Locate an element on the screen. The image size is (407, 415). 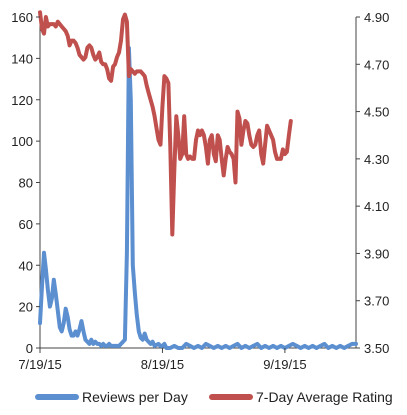
left-axis-tick-label: 120 is located at coordinates (22, 100).